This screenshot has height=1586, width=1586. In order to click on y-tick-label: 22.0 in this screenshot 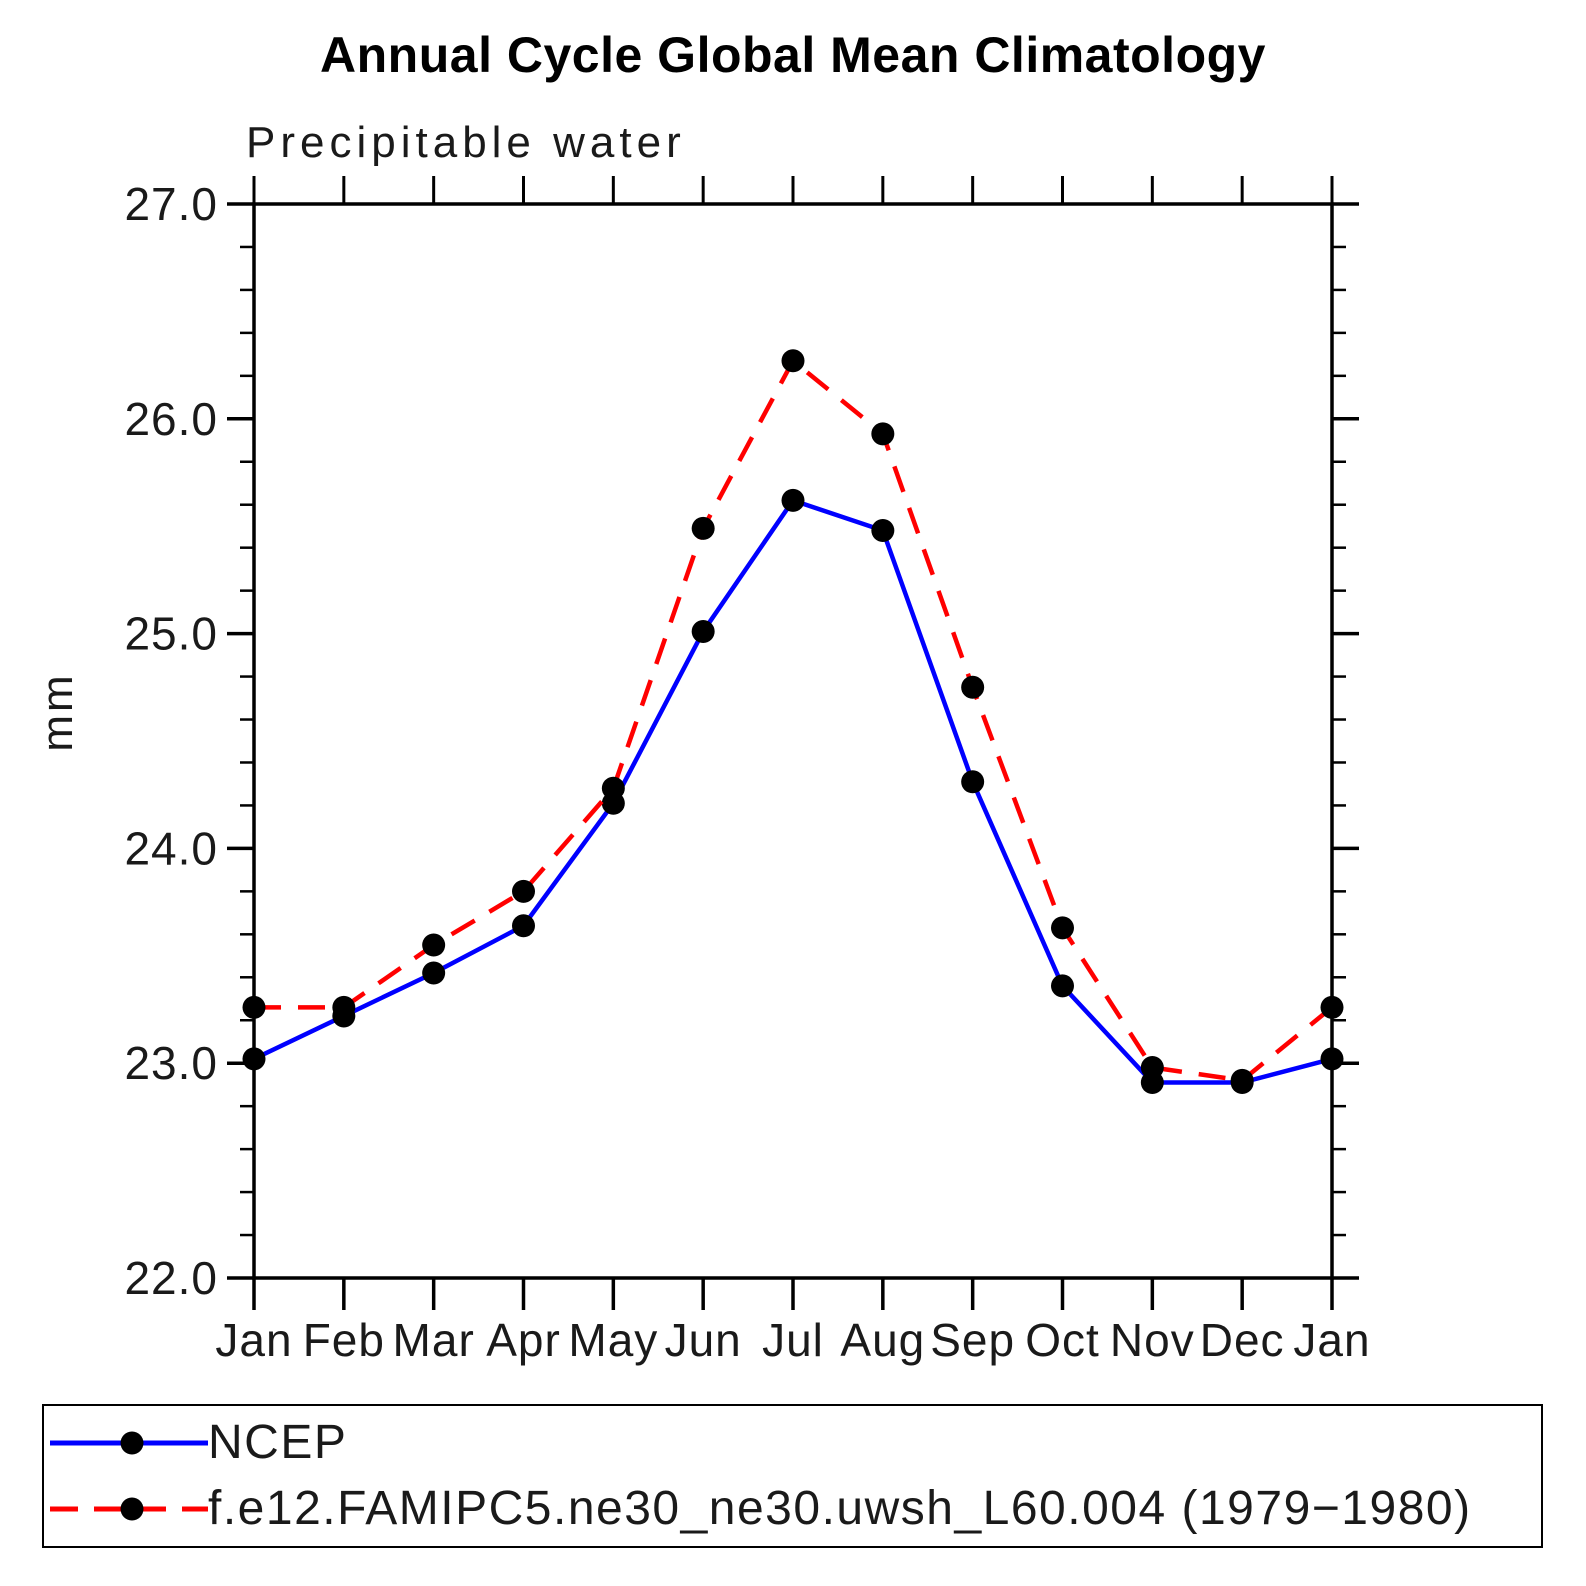, I will do `click(171, 1278)`.